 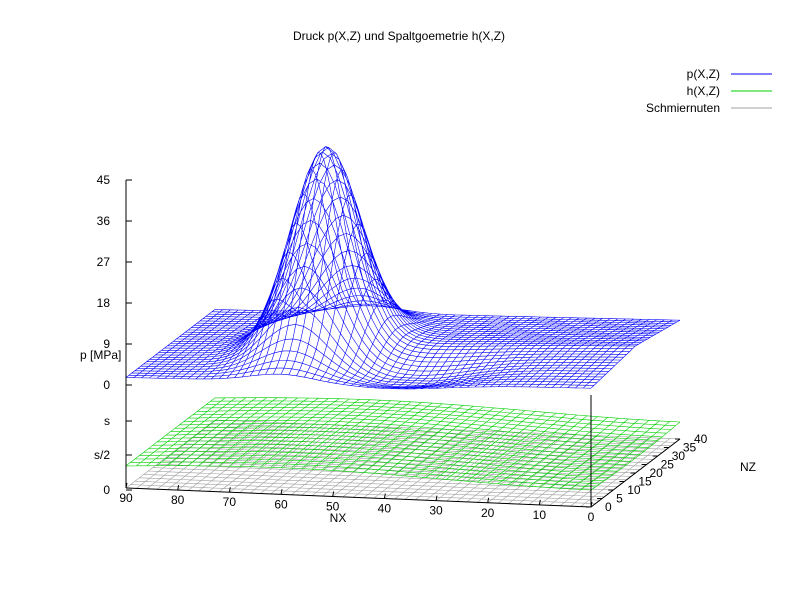 What do you see at coordinates (634, 490) in the screenshot?
I see `y-tick-label: 10` at bounding box center [634, 490].